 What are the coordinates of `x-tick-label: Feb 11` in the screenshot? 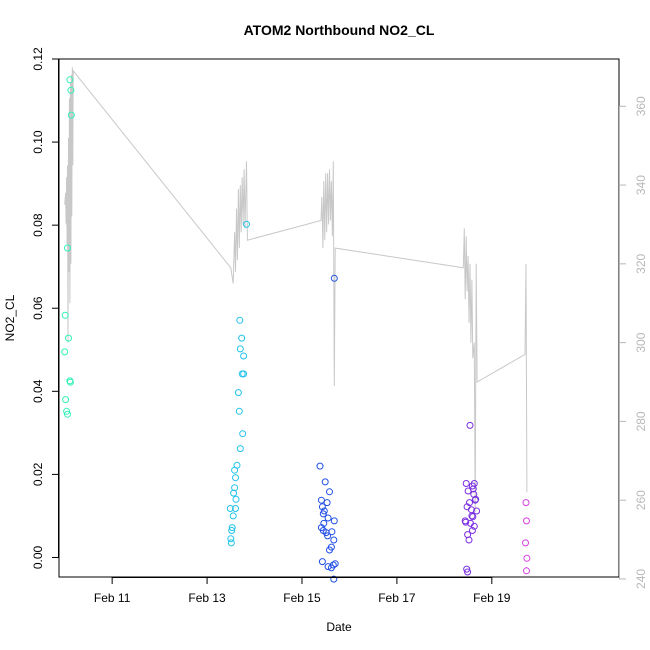 It's located at (112, 598).